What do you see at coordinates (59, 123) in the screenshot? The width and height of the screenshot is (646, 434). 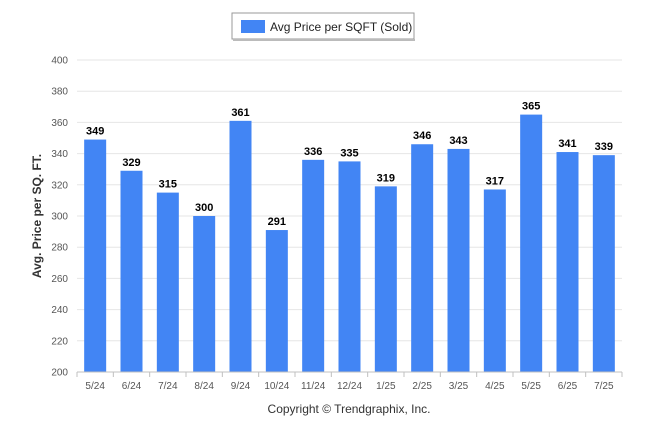 I see `y-tick-label: 360` at bounding box center [59, 123].